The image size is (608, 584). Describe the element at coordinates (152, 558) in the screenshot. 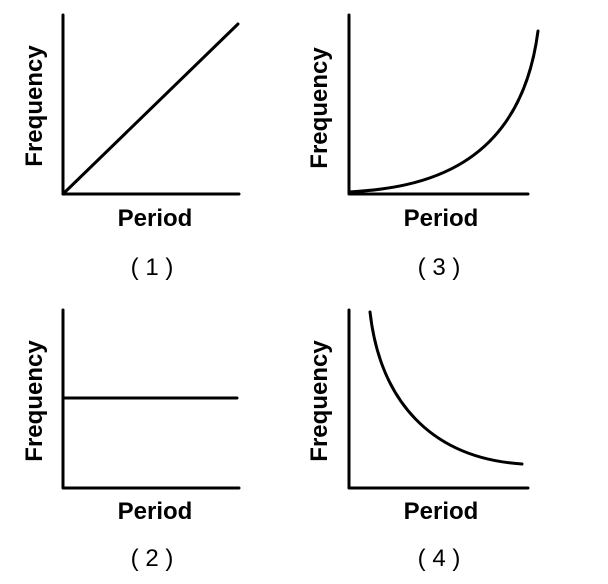

I see `panel-number-2: ( 2 )` at that location.